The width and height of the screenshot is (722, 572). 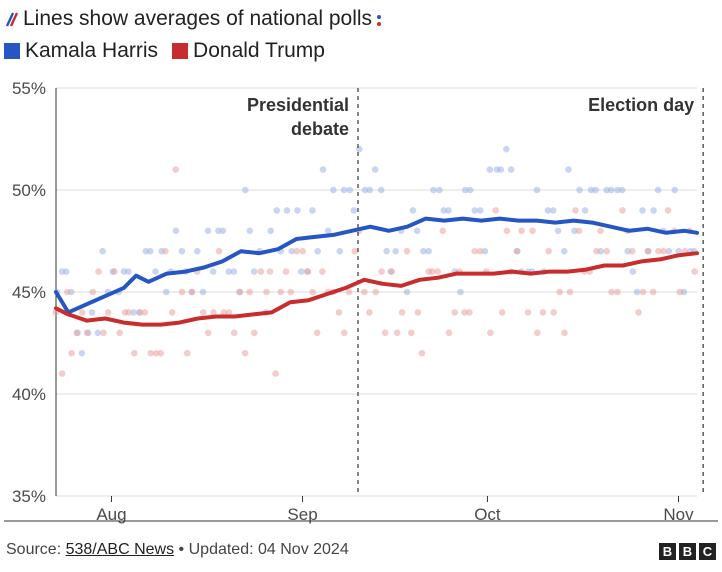 What do you see at coordinates (667, 551) in the screenshot?
I see `bbc-logo-letter-1: B` at bounding box center [667, 551].